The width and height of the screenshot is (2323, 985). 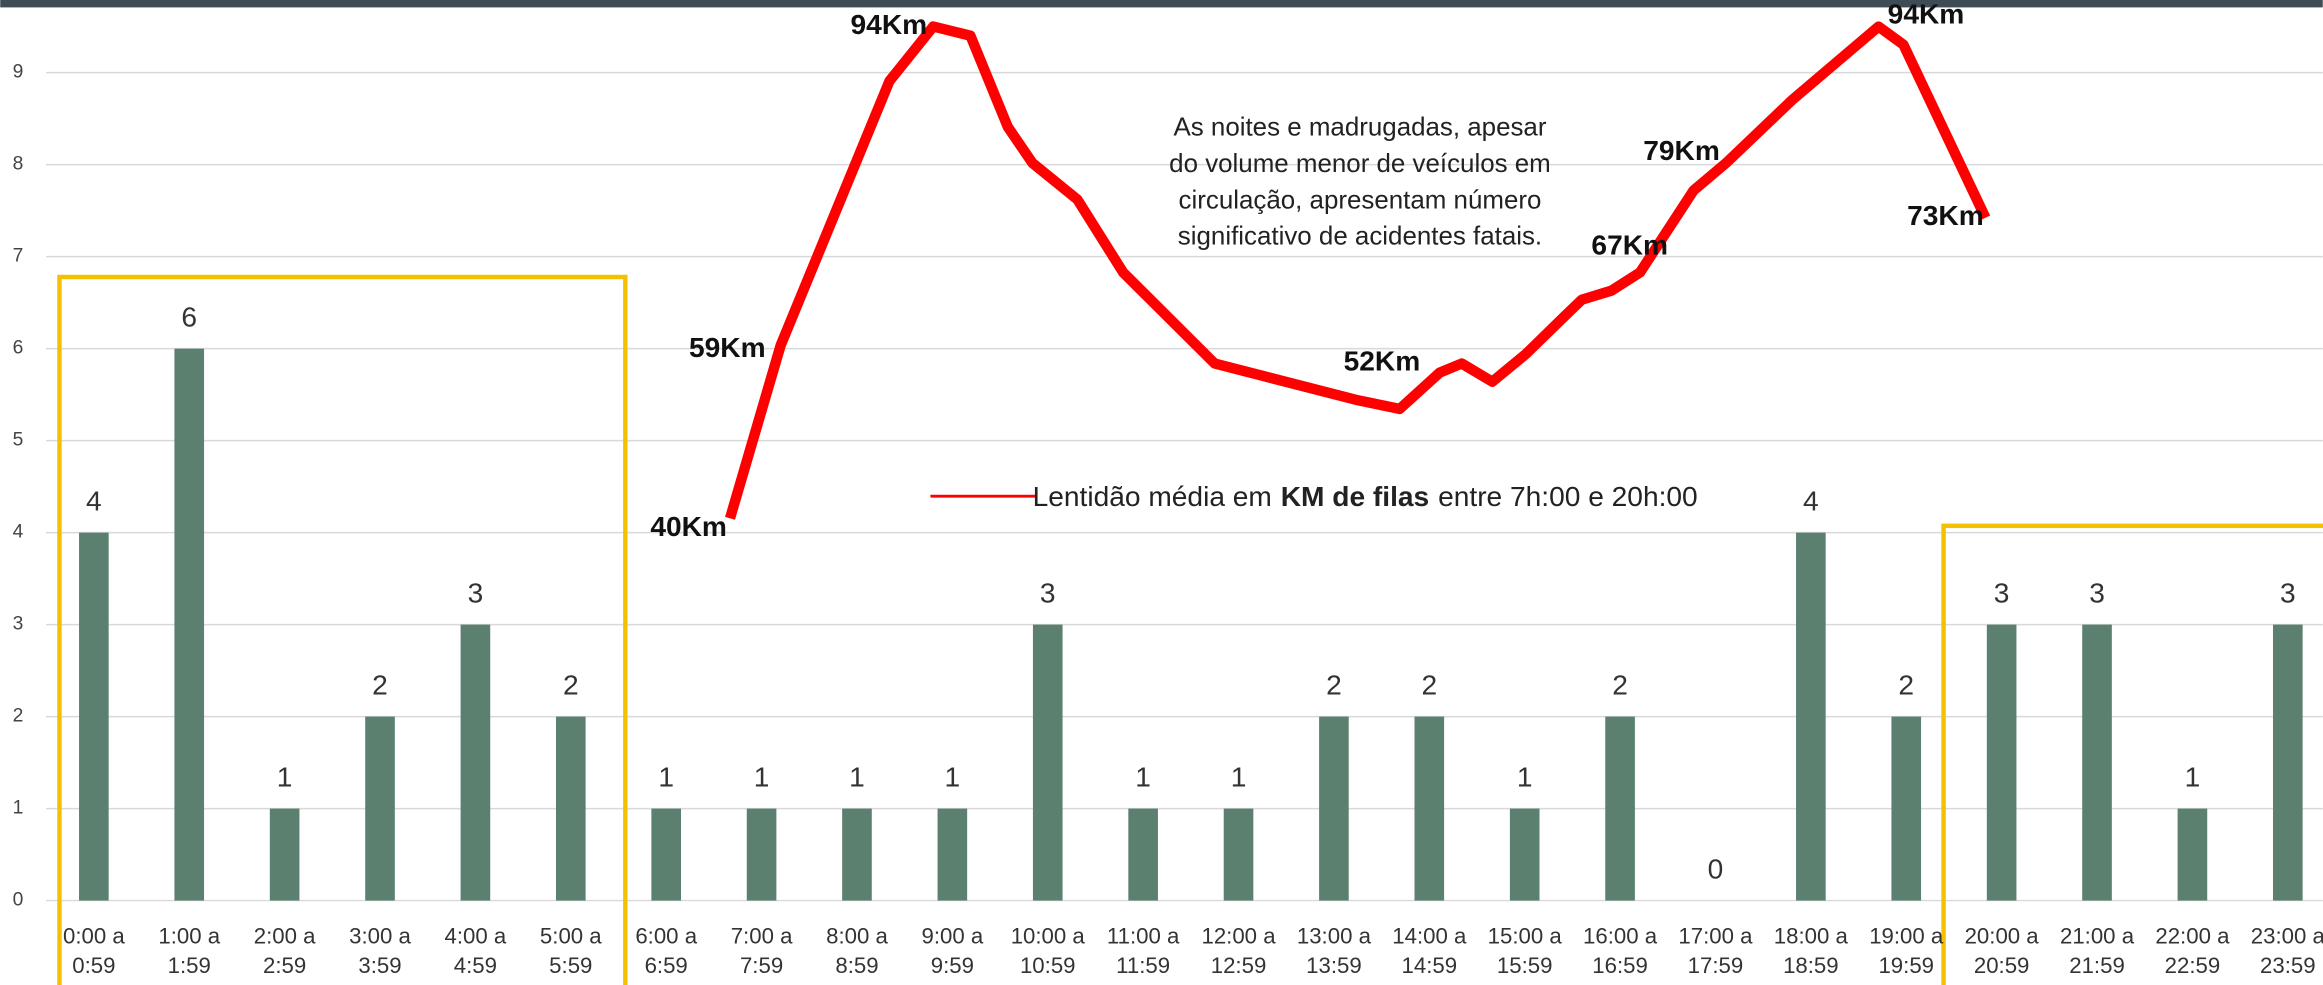 I want to click on annotation: significativo de acidentes fatais., so click(x=1360, y=237).